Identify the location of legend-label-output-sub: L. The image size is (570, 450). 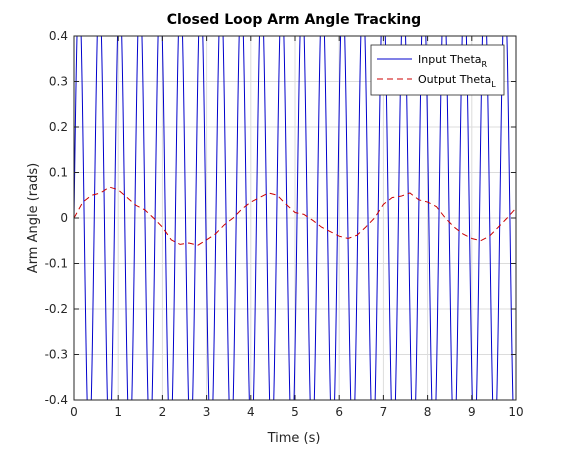
(493, 84).